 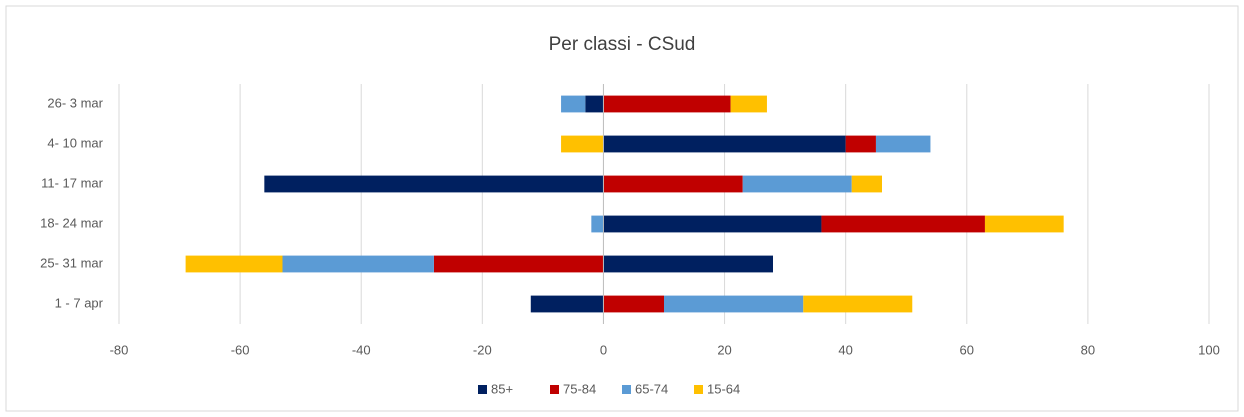 I want to click on x-tick-label: 60, so click(x=967, y=349).